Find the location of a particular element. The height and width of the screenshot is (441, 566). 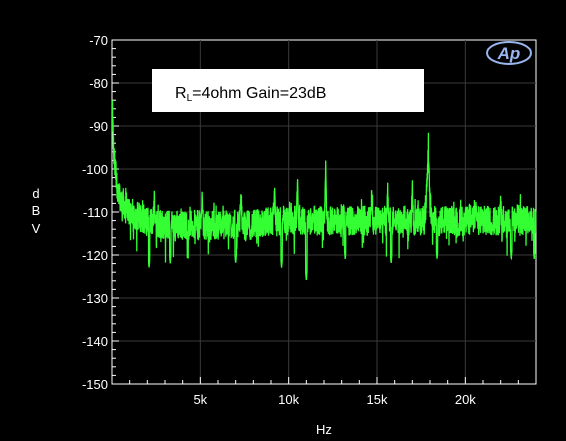

x-tick-label: 20k is located at coordinates (465, 399).